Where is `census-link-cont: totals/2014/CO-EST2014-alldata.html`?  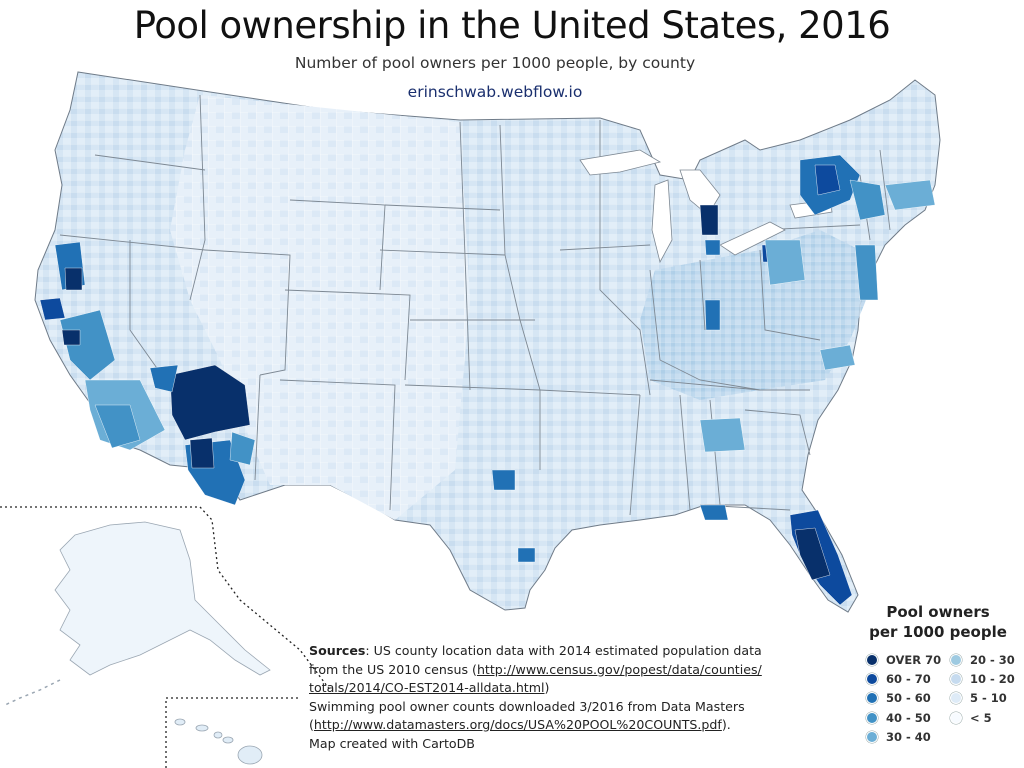 census-link-cont: totals/2014/CO-EST2014-alldata.html is located at coordinates (427, 687).